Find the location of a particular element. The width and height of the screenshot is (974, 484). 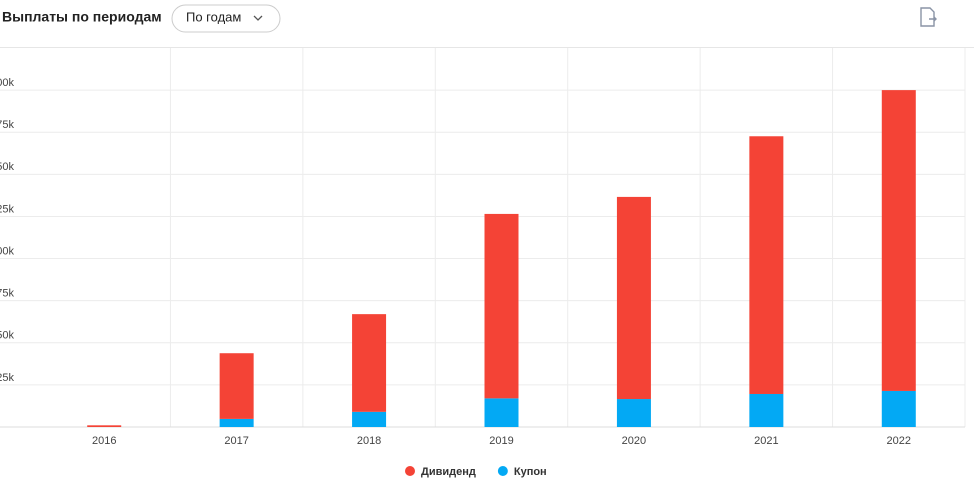

legend-label: Купон is located at coordinates (530, 472).